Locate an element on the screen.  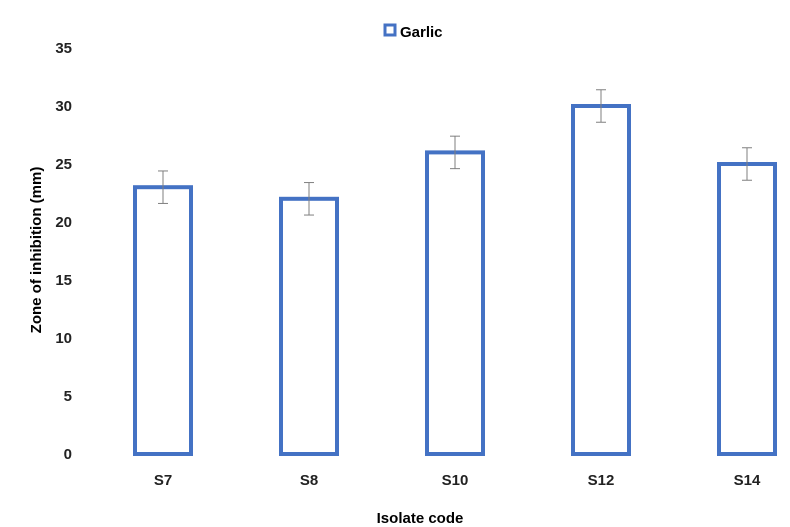
x-axis-title: Isolate code is located at coordinates (420, 518).